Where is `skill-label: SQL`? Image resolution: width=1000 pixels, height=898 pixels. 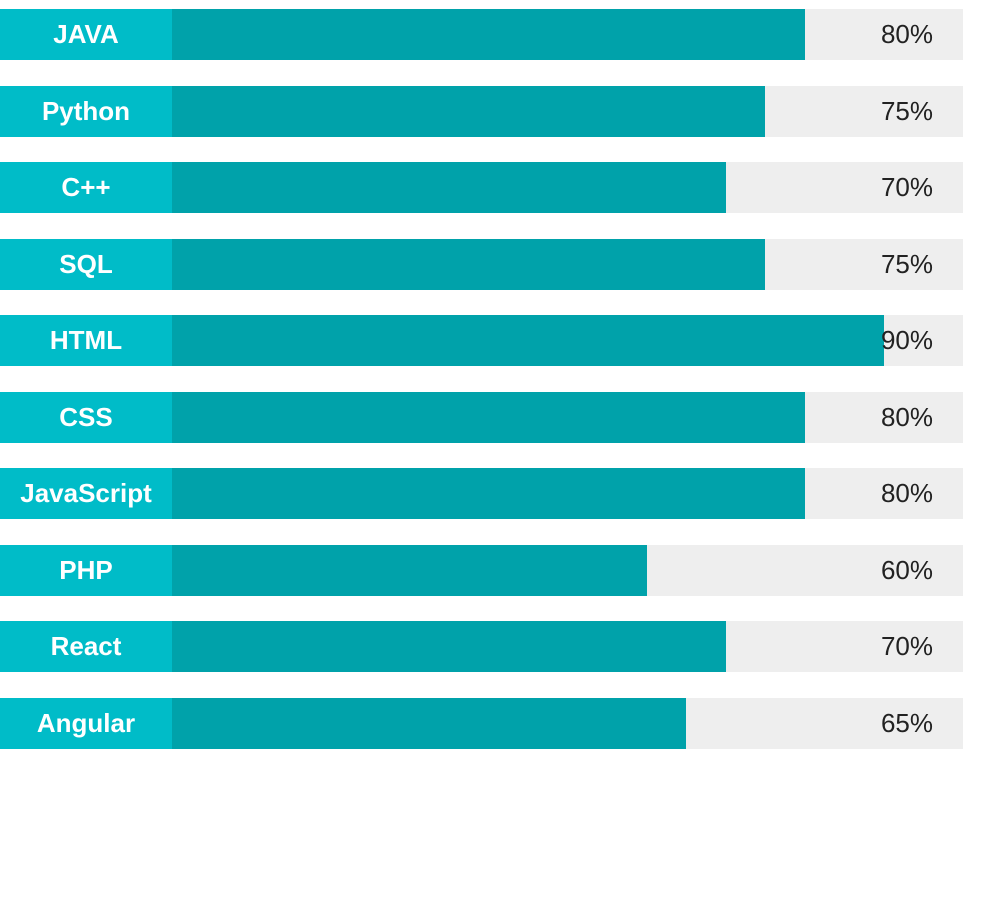 skill-label: SQL is located at coordinates (86, 264).